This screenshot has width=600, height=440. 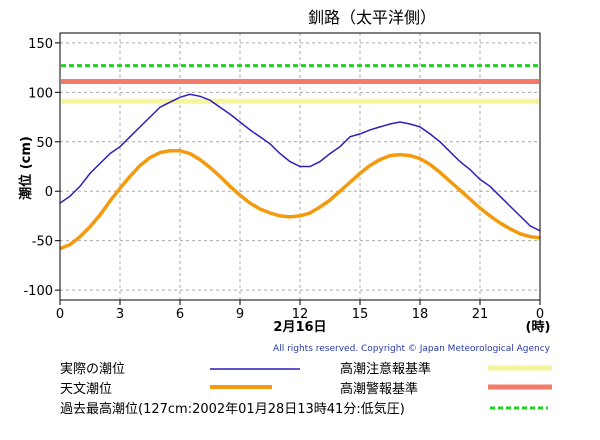 I want to click on legend-label-astronomical: 天文潮位, so click(x=86, y=389).